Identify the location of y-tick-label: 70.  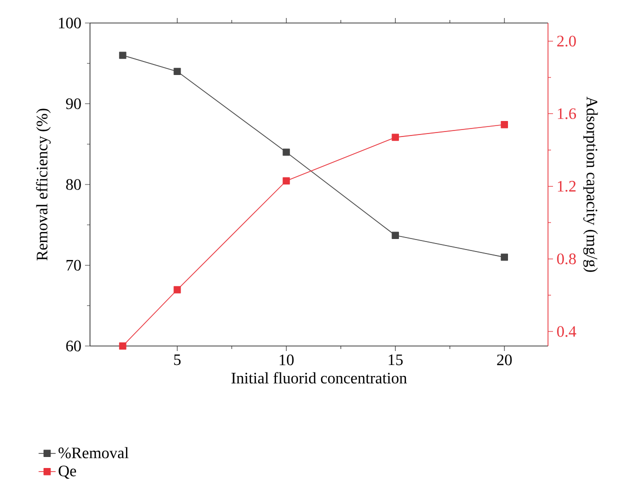
(73, 265).